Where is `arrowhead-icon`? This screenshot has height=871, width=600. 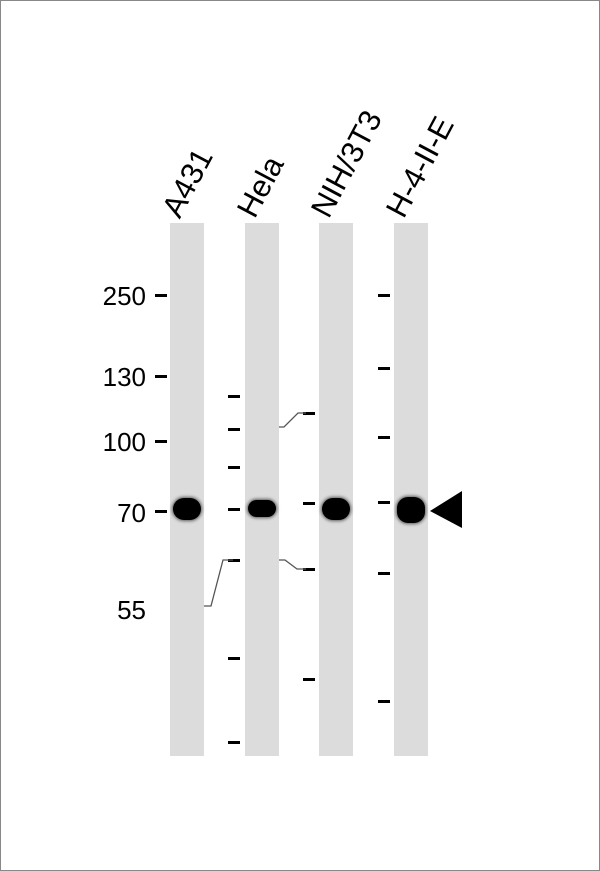
arrowhead-icon is located at coordinates (446, 509).